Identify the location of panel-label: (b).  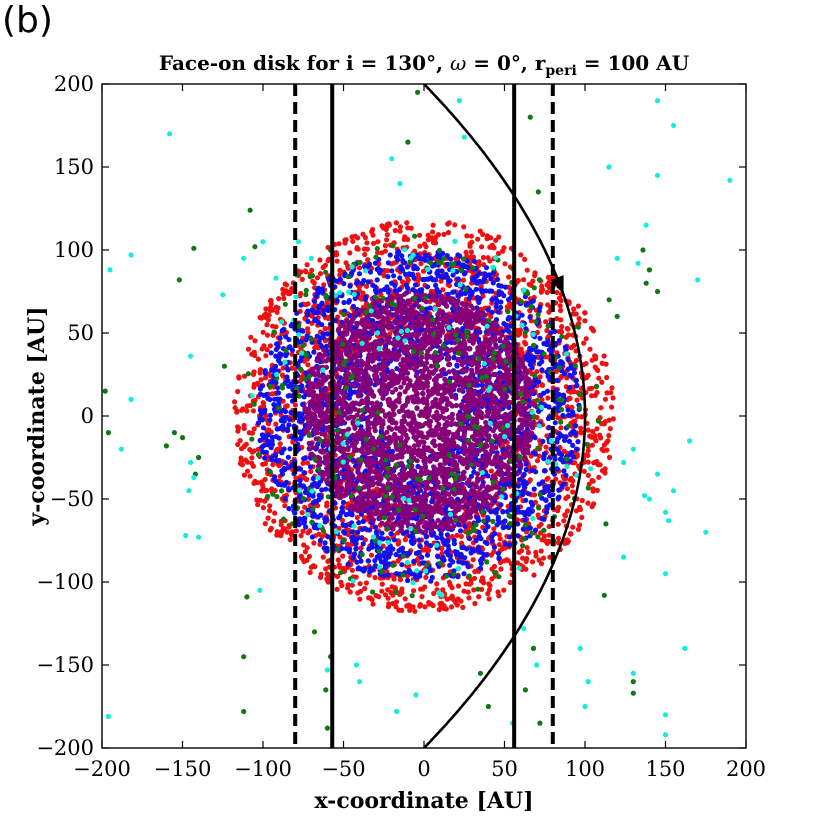
(27, 20).